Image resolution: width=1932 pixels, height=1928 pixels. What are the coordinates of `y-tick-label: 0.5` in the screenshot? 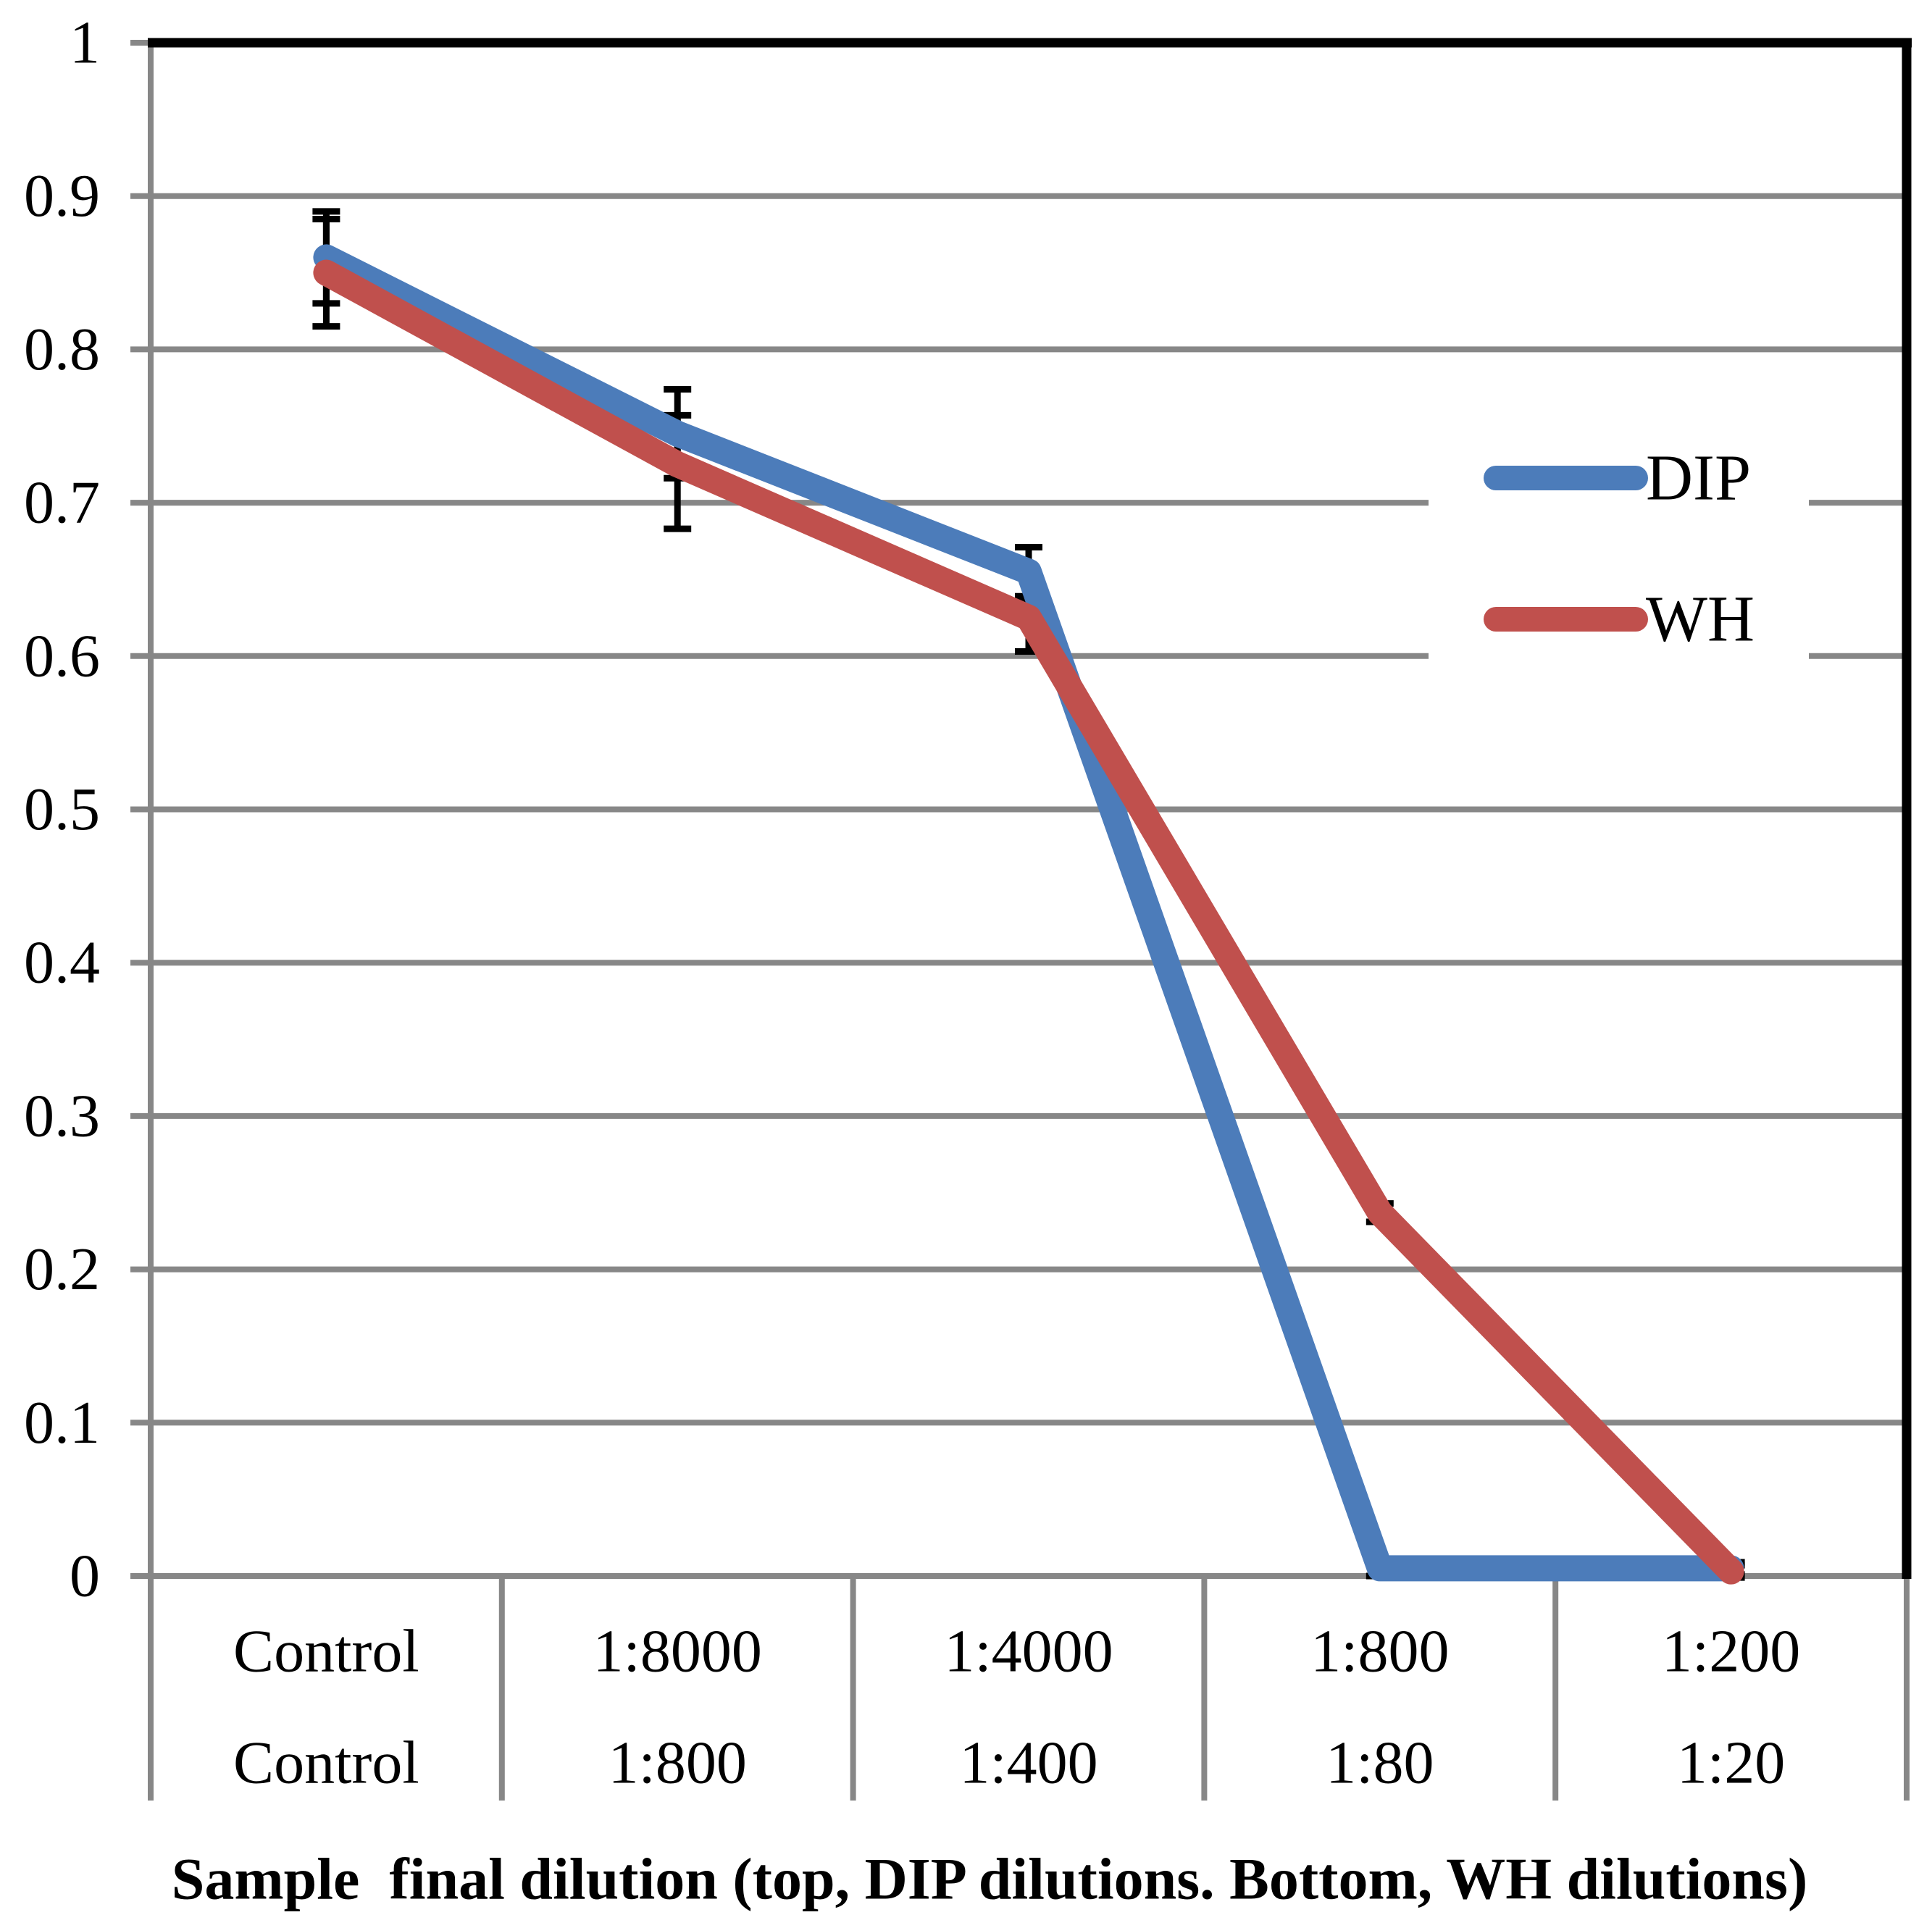 It's located at (62, 809).